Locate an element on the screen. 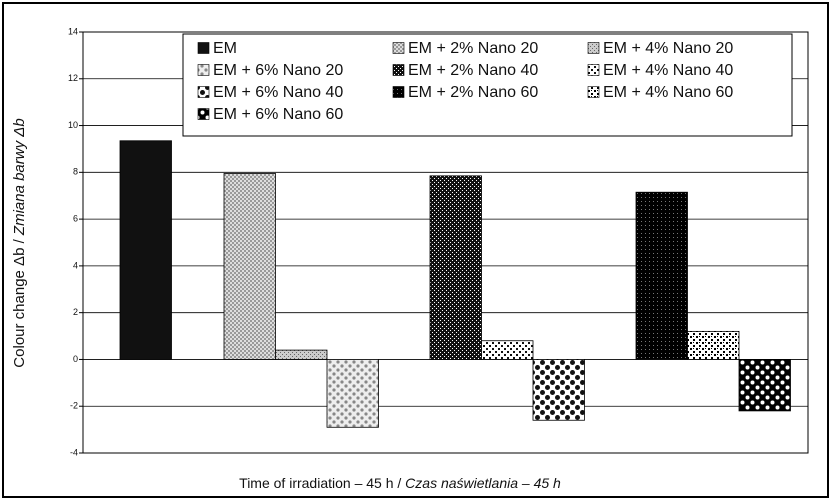  legend-label: EM is located at coordinates (225, 48).